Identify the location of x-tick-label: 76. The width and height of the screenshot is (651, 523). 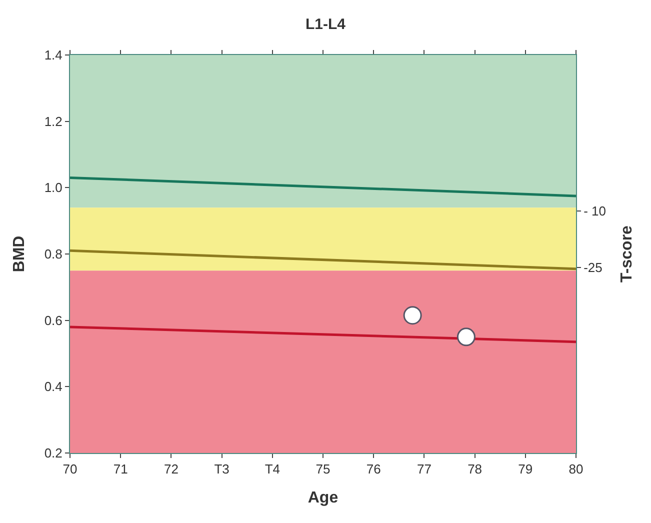
(373, 469).